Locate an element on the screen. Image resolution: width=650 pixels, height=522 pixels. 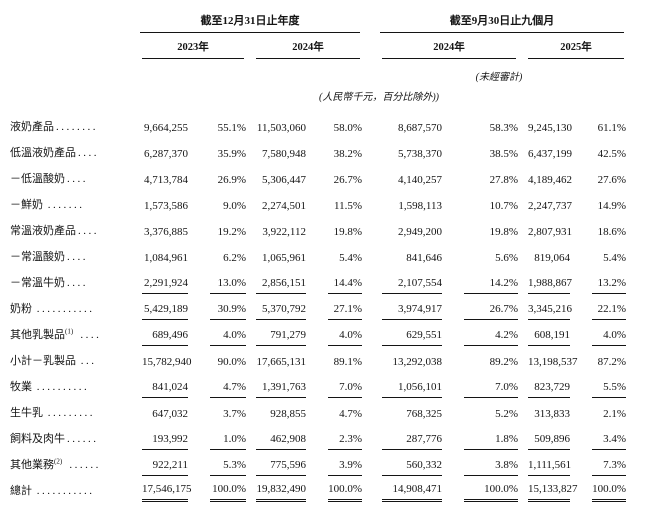
period-group-label-9m: 截至9月30日止九個月 is located at coordinates (502, 21).